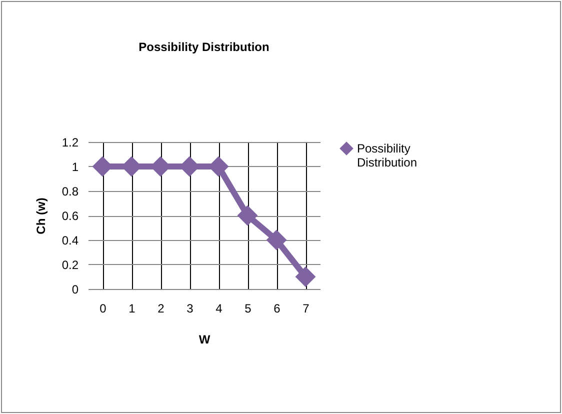  Describe the element at coordinates (70, 216) in the screenshot. I see `y-tick-label: 0.6` at that location.